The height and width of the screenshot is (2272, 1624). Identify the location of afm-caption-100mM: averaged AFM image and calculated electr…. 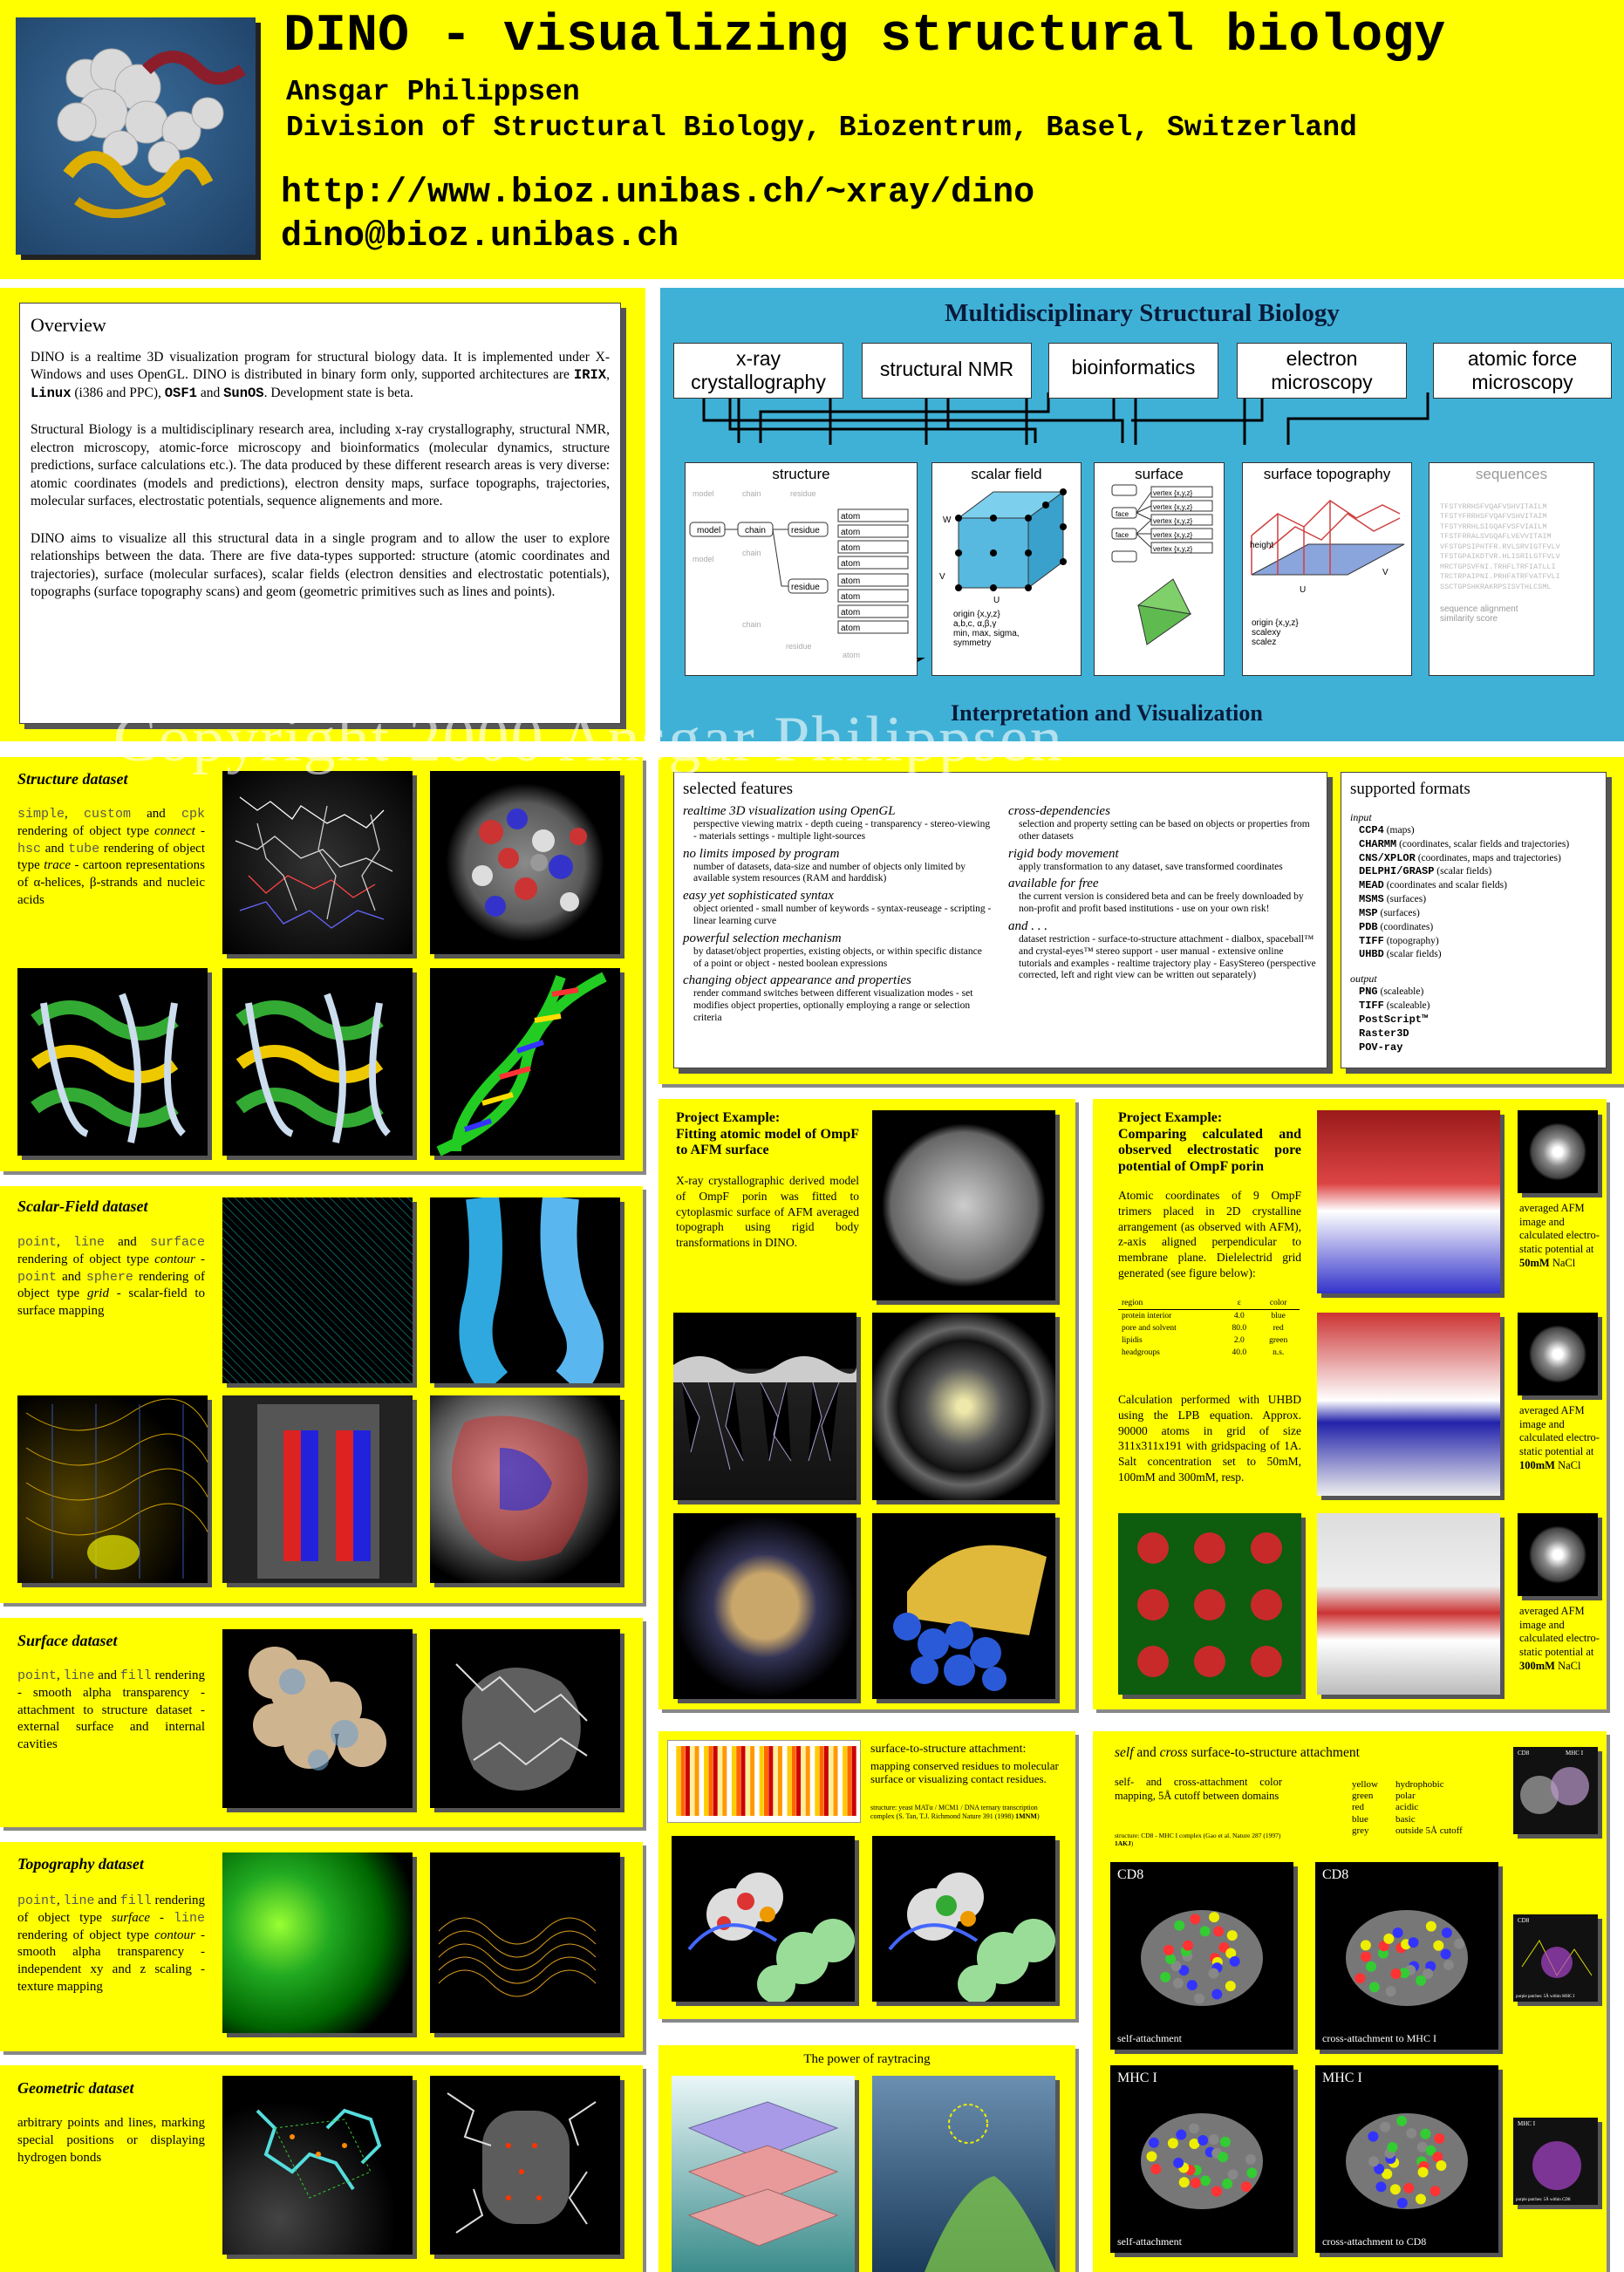
(1560, 1438).